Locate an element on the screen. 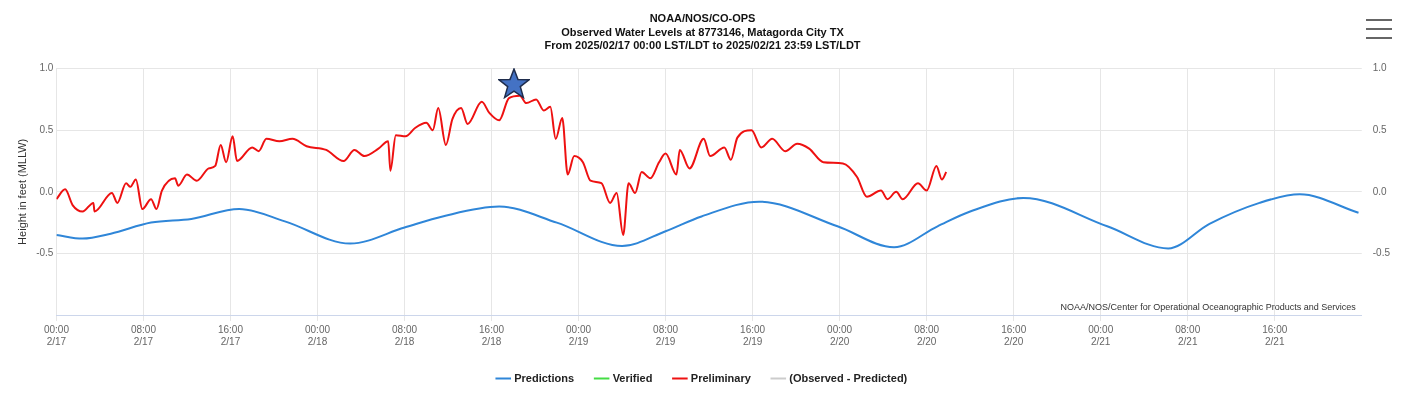  x-tick-label: 16:00 2/17 is located at coordinates (230, 335).